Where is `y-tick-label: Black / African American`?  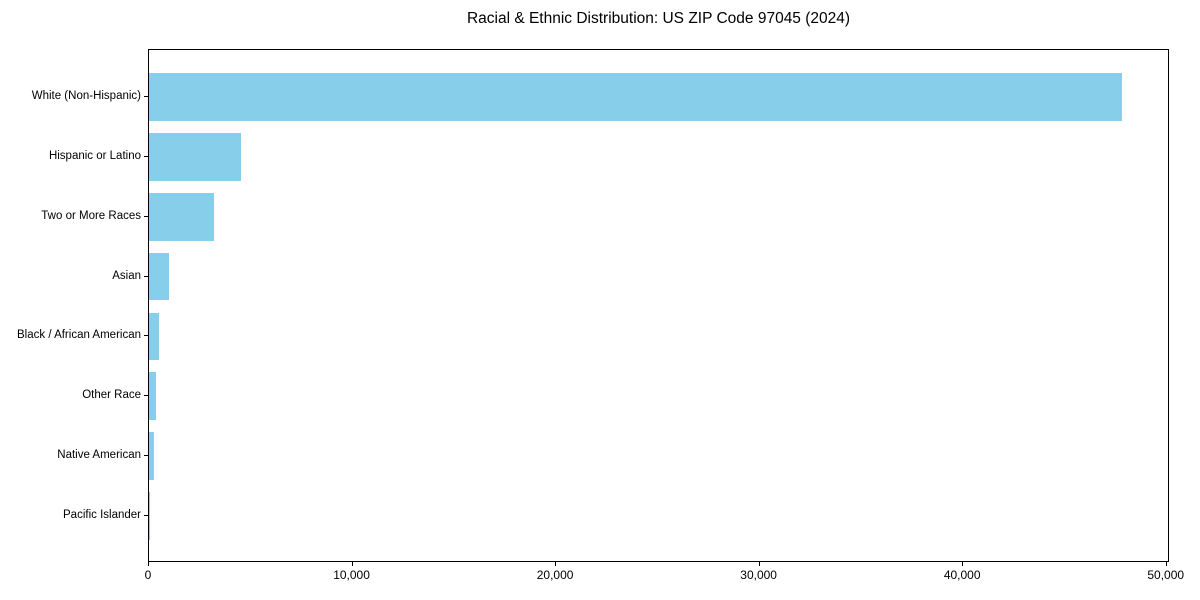
y-tick-label: Black / African American is located at coordinates (79, 335).